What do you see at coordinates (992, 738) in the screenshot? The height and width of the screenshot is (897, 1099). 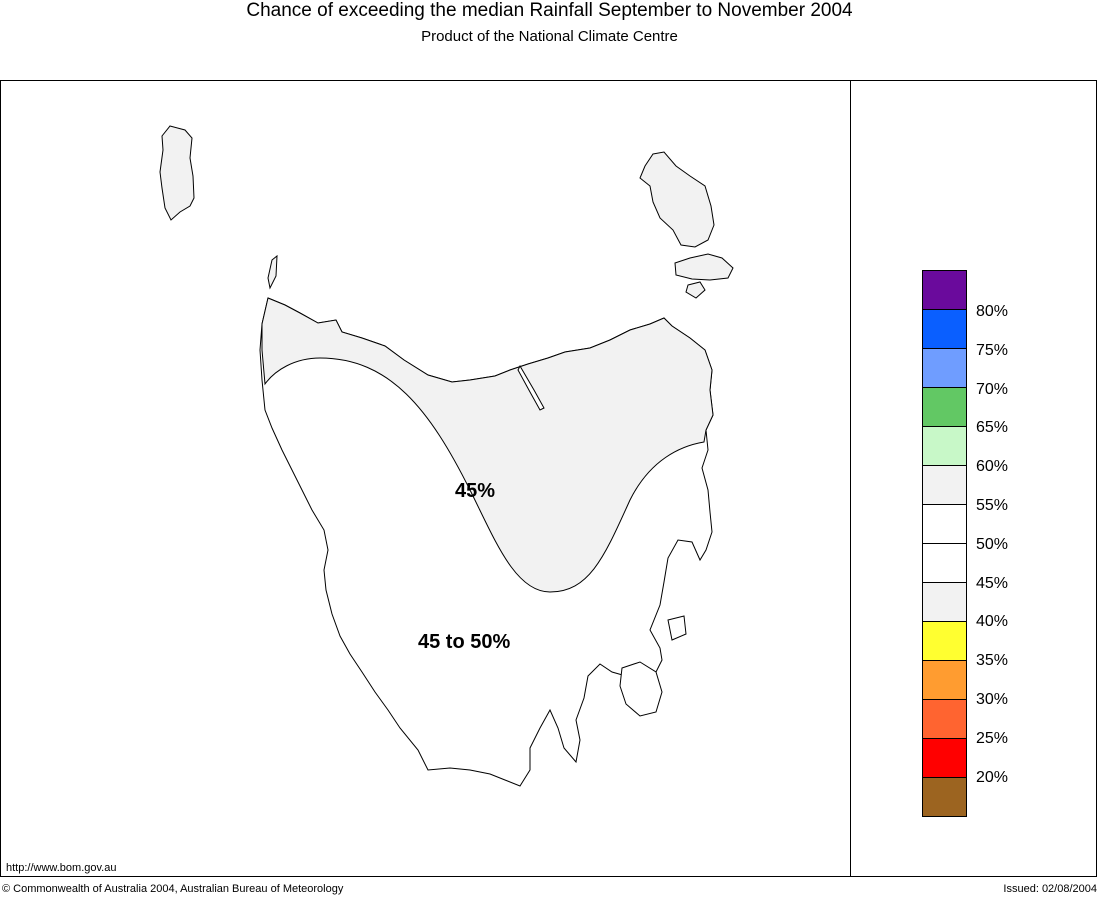 I see `legend-label: 25%` at bounding box center [992, 738].